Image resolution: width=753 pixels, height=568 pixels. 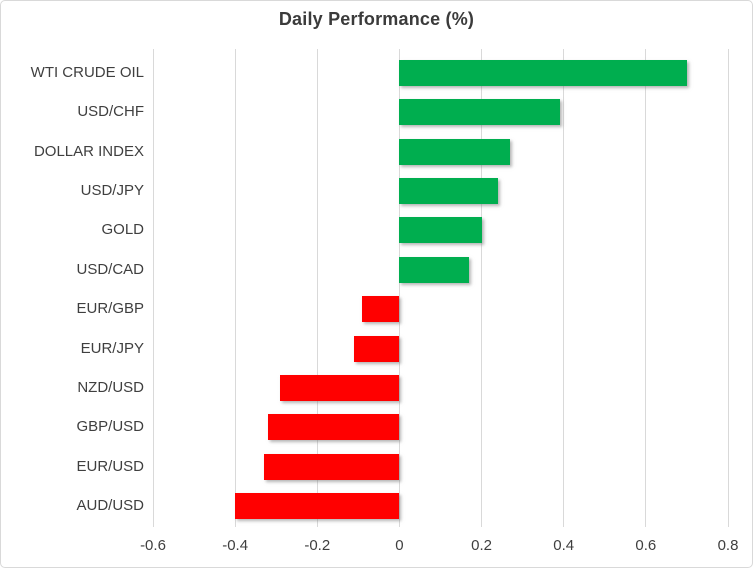 I want to click on x-tick-label: 0.4, so click(x=564, y=545).